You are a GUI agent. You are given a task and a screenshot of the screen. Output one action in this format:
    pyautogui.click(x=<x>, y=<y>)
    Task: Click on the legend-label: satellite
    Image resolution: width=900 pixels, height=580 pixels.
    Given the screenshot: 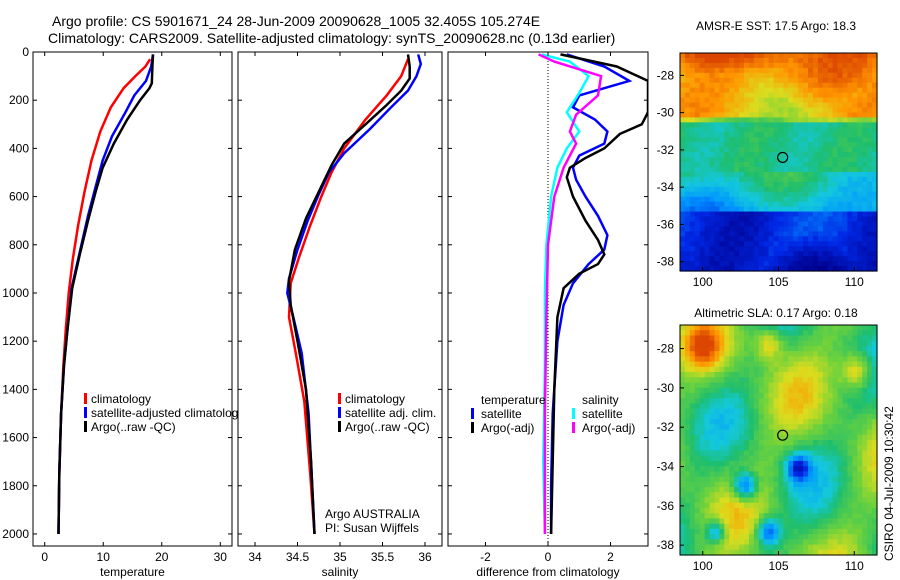 What is the action you would take?
    pyautogui.click(x=602, y=414)
    